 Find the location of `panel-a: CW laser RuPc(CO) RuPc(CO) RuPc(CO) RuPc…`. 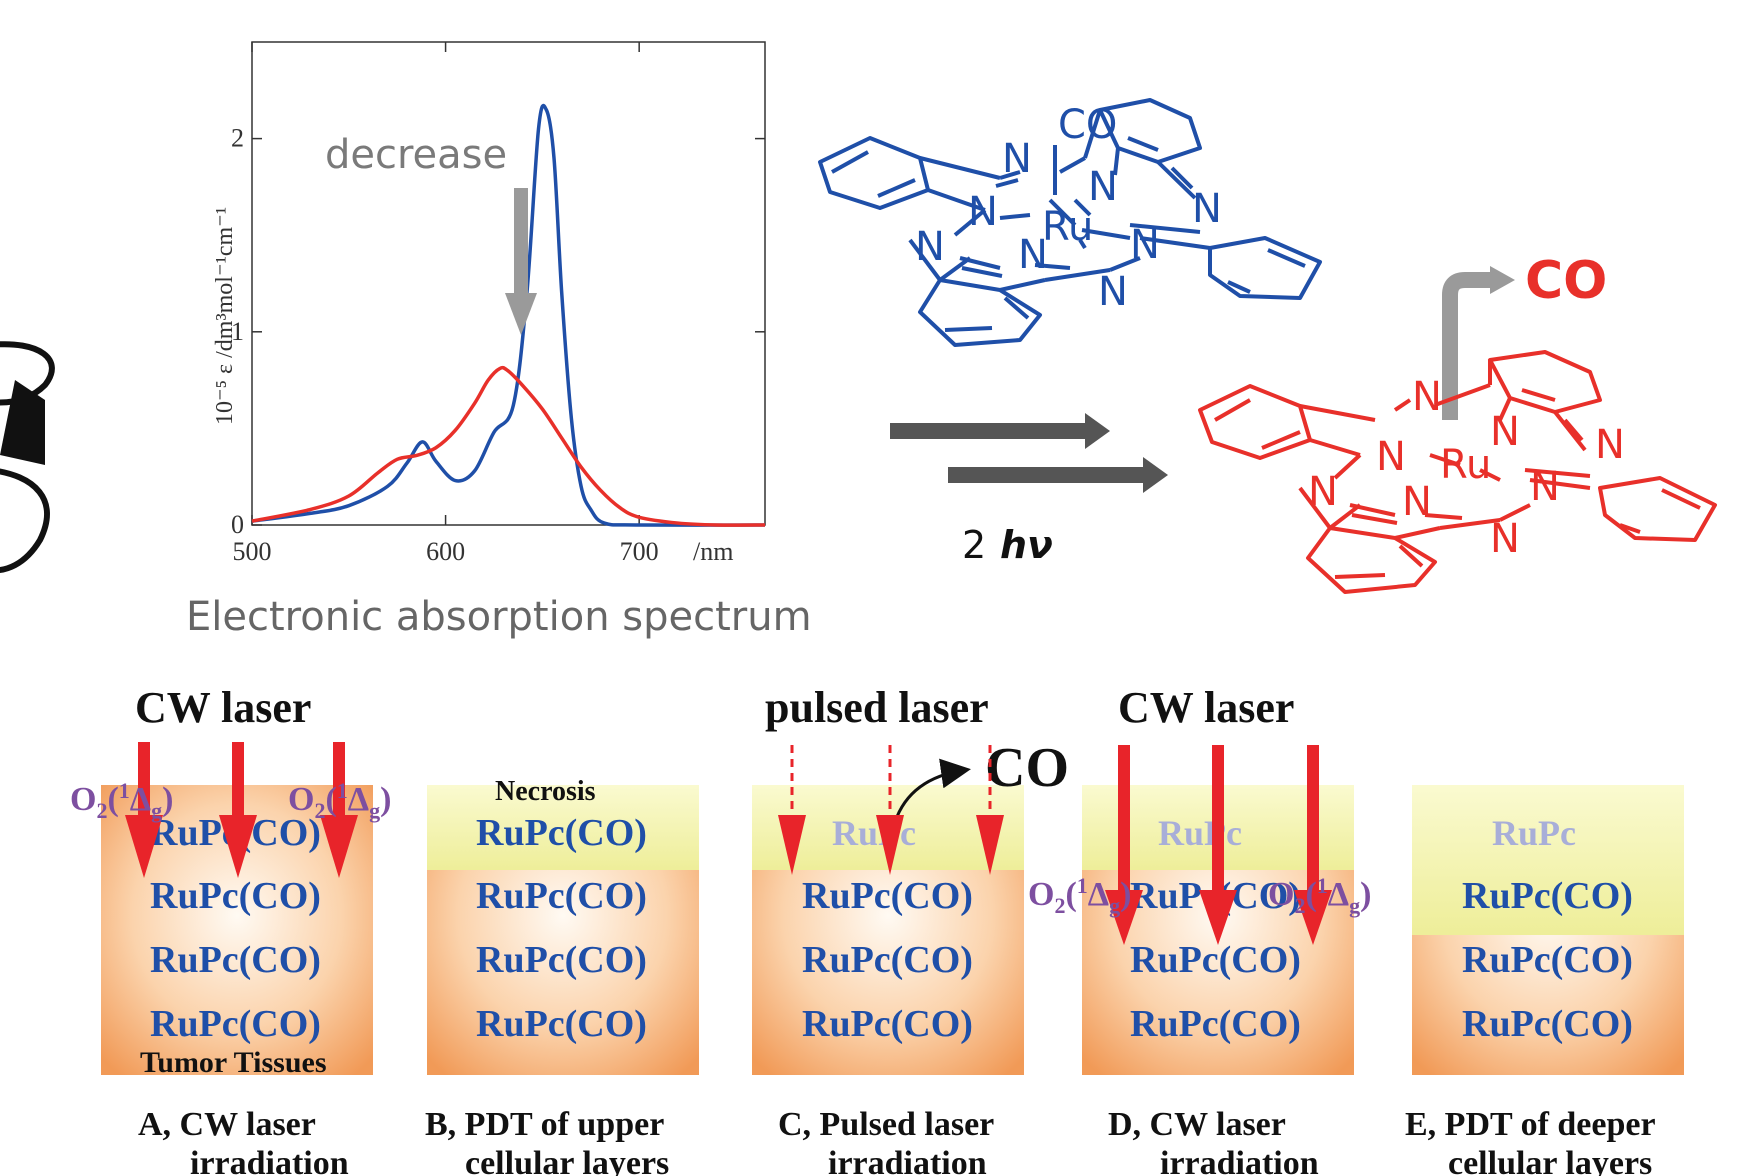

panel-a: CW laser RuPc(CO) RuPc(CO) RuPc(CO) RuPc… is located at coordinates (230, 929).